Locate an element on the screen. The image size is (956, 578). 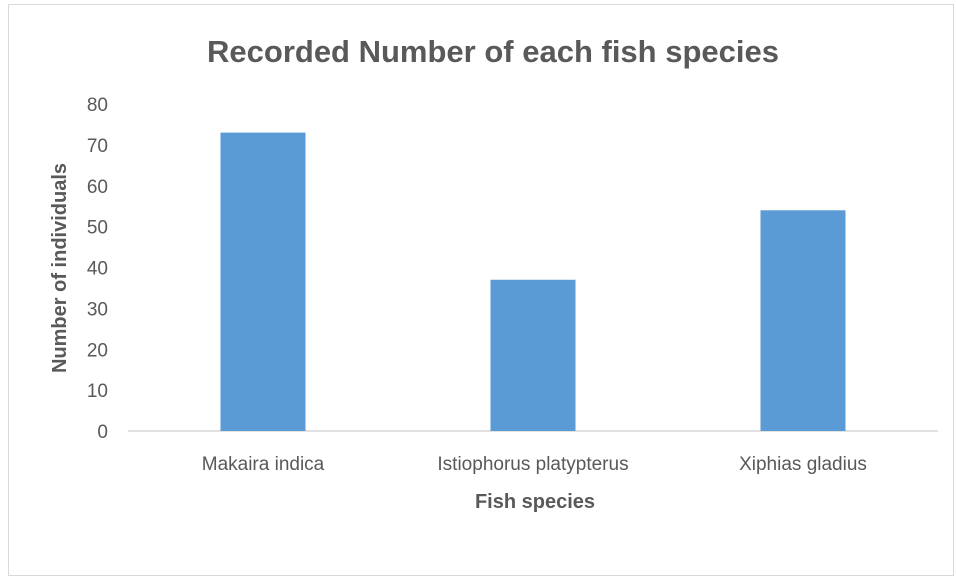
y-tick-label: 40 is located at coordinates (97, 269).